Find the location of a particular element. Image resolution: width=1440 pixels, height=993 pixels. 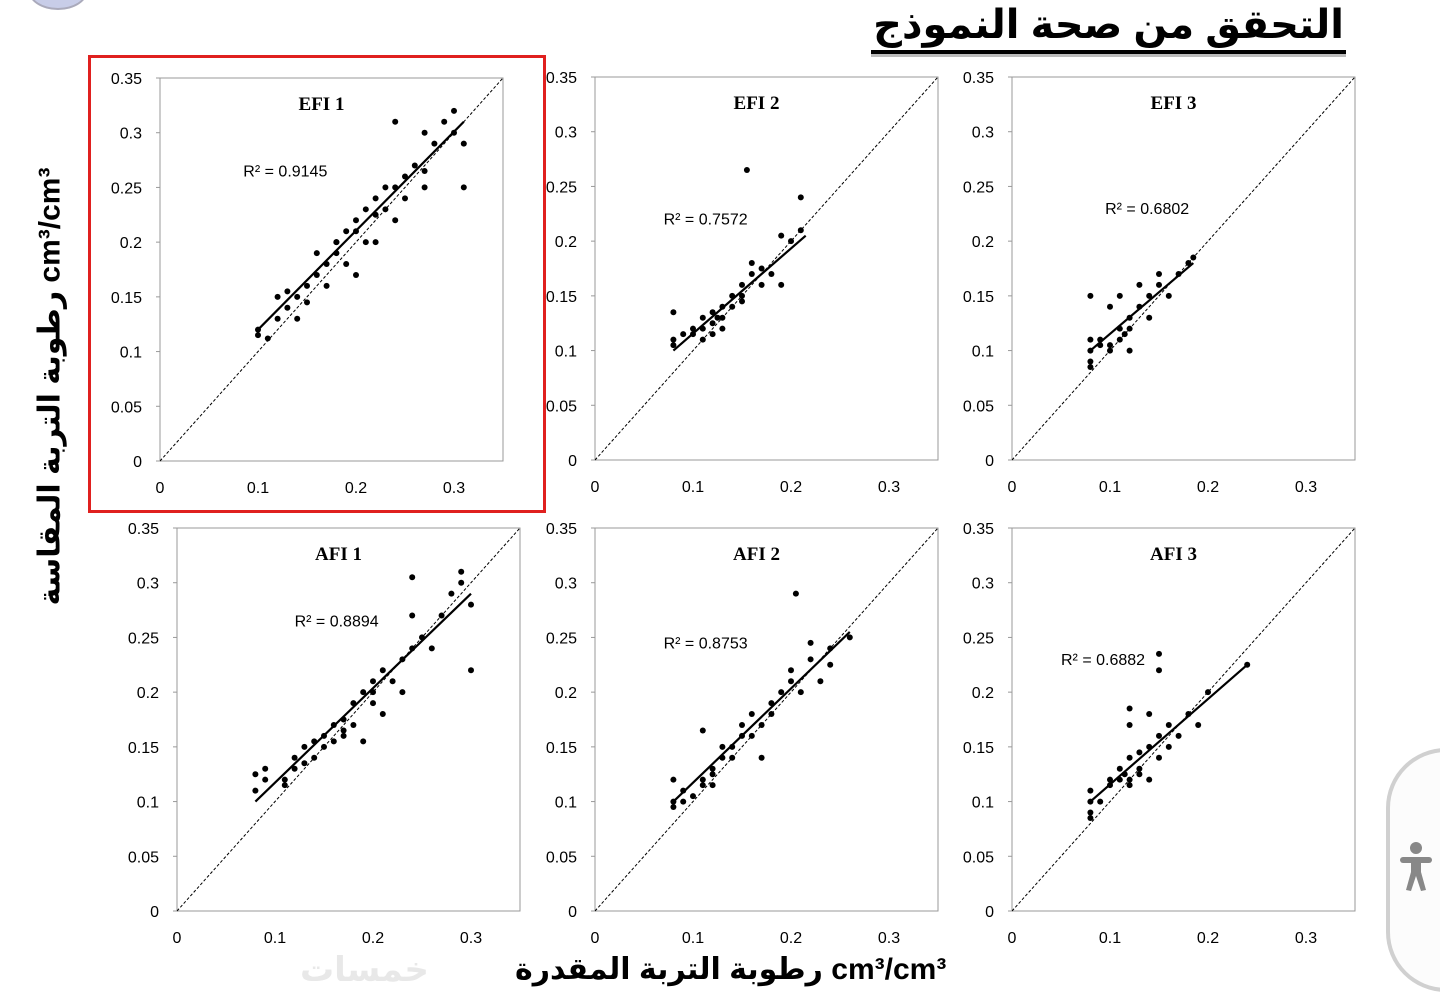

panel-title: EFI 3 is located at coordinates (1174, 103).